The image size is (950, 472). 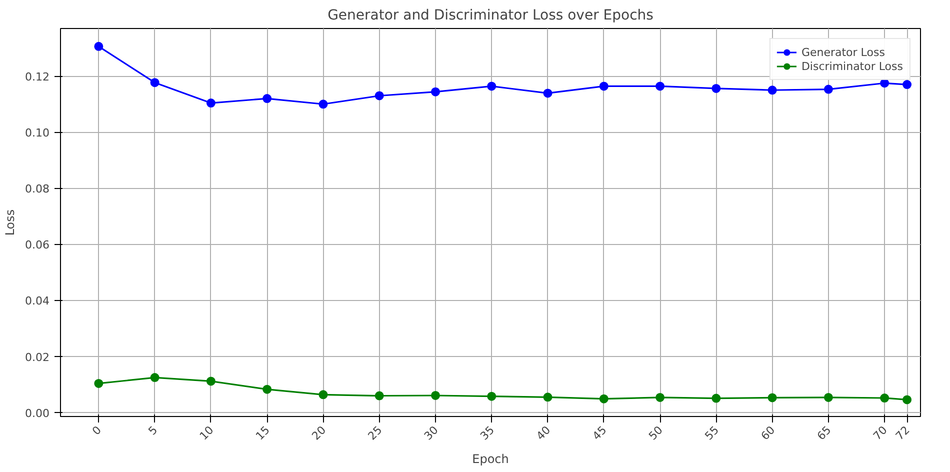 What do you see at coordinates (487, 433) in the screenshot?
I see `x-tick-label: 35` at bounding box center [487, 433].